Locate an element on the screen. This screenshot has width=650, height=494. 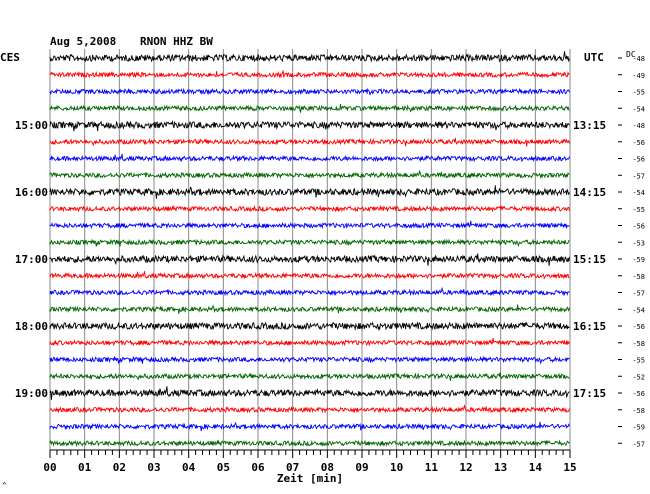
left-time-label: 19:00 is located at coordinates (31, 393).